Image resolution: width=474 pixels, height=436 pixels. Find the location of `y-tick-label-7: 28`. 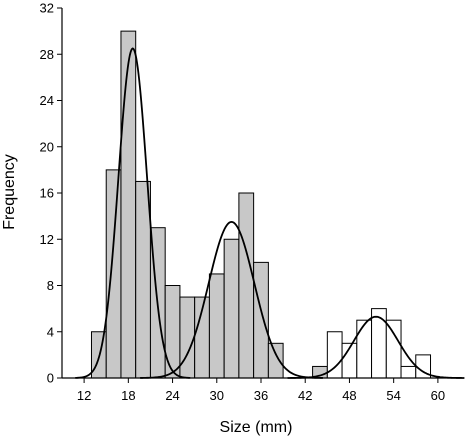

y-tick-label-7: 28 is located at coordinates (47, 54).